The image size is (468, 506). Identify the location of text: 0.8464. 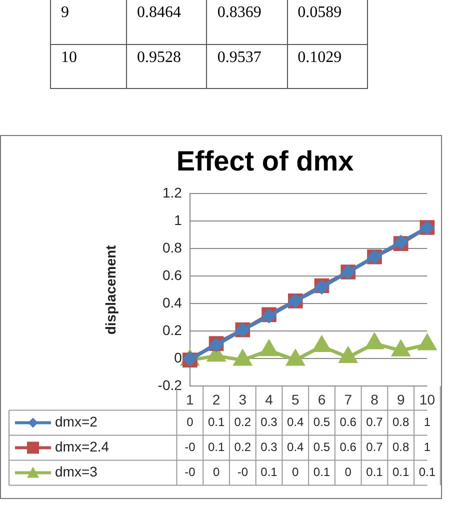
(166, 22).